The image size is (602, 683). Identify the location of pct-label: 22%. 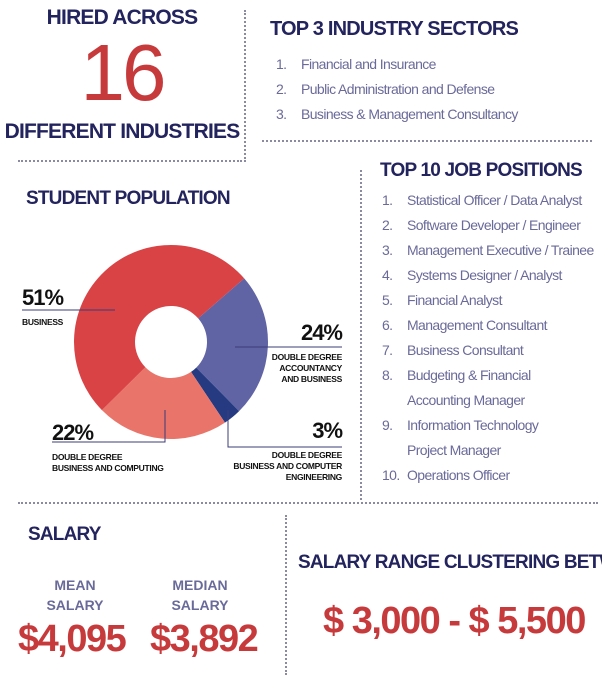
(73, 432).